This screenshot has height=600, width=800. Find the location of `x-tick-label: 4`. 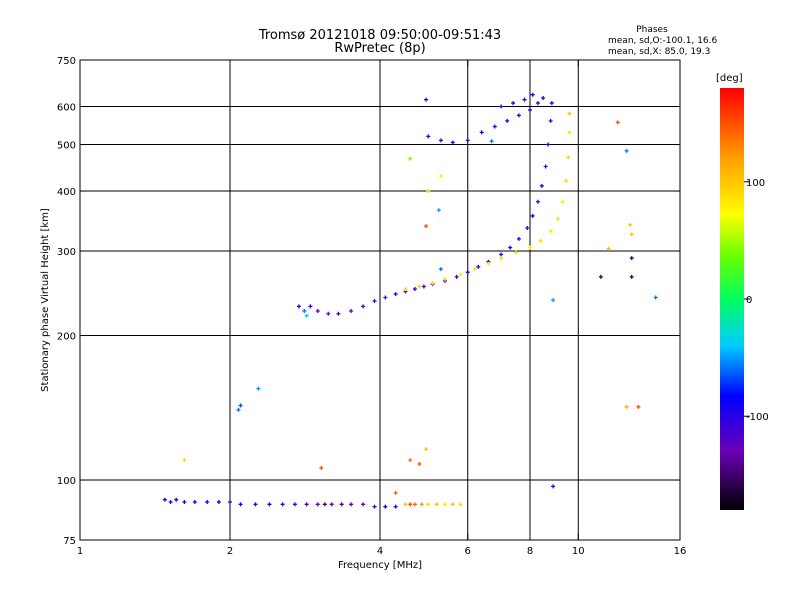

x-tick-label: 4 is located at coordinates (380, 551).